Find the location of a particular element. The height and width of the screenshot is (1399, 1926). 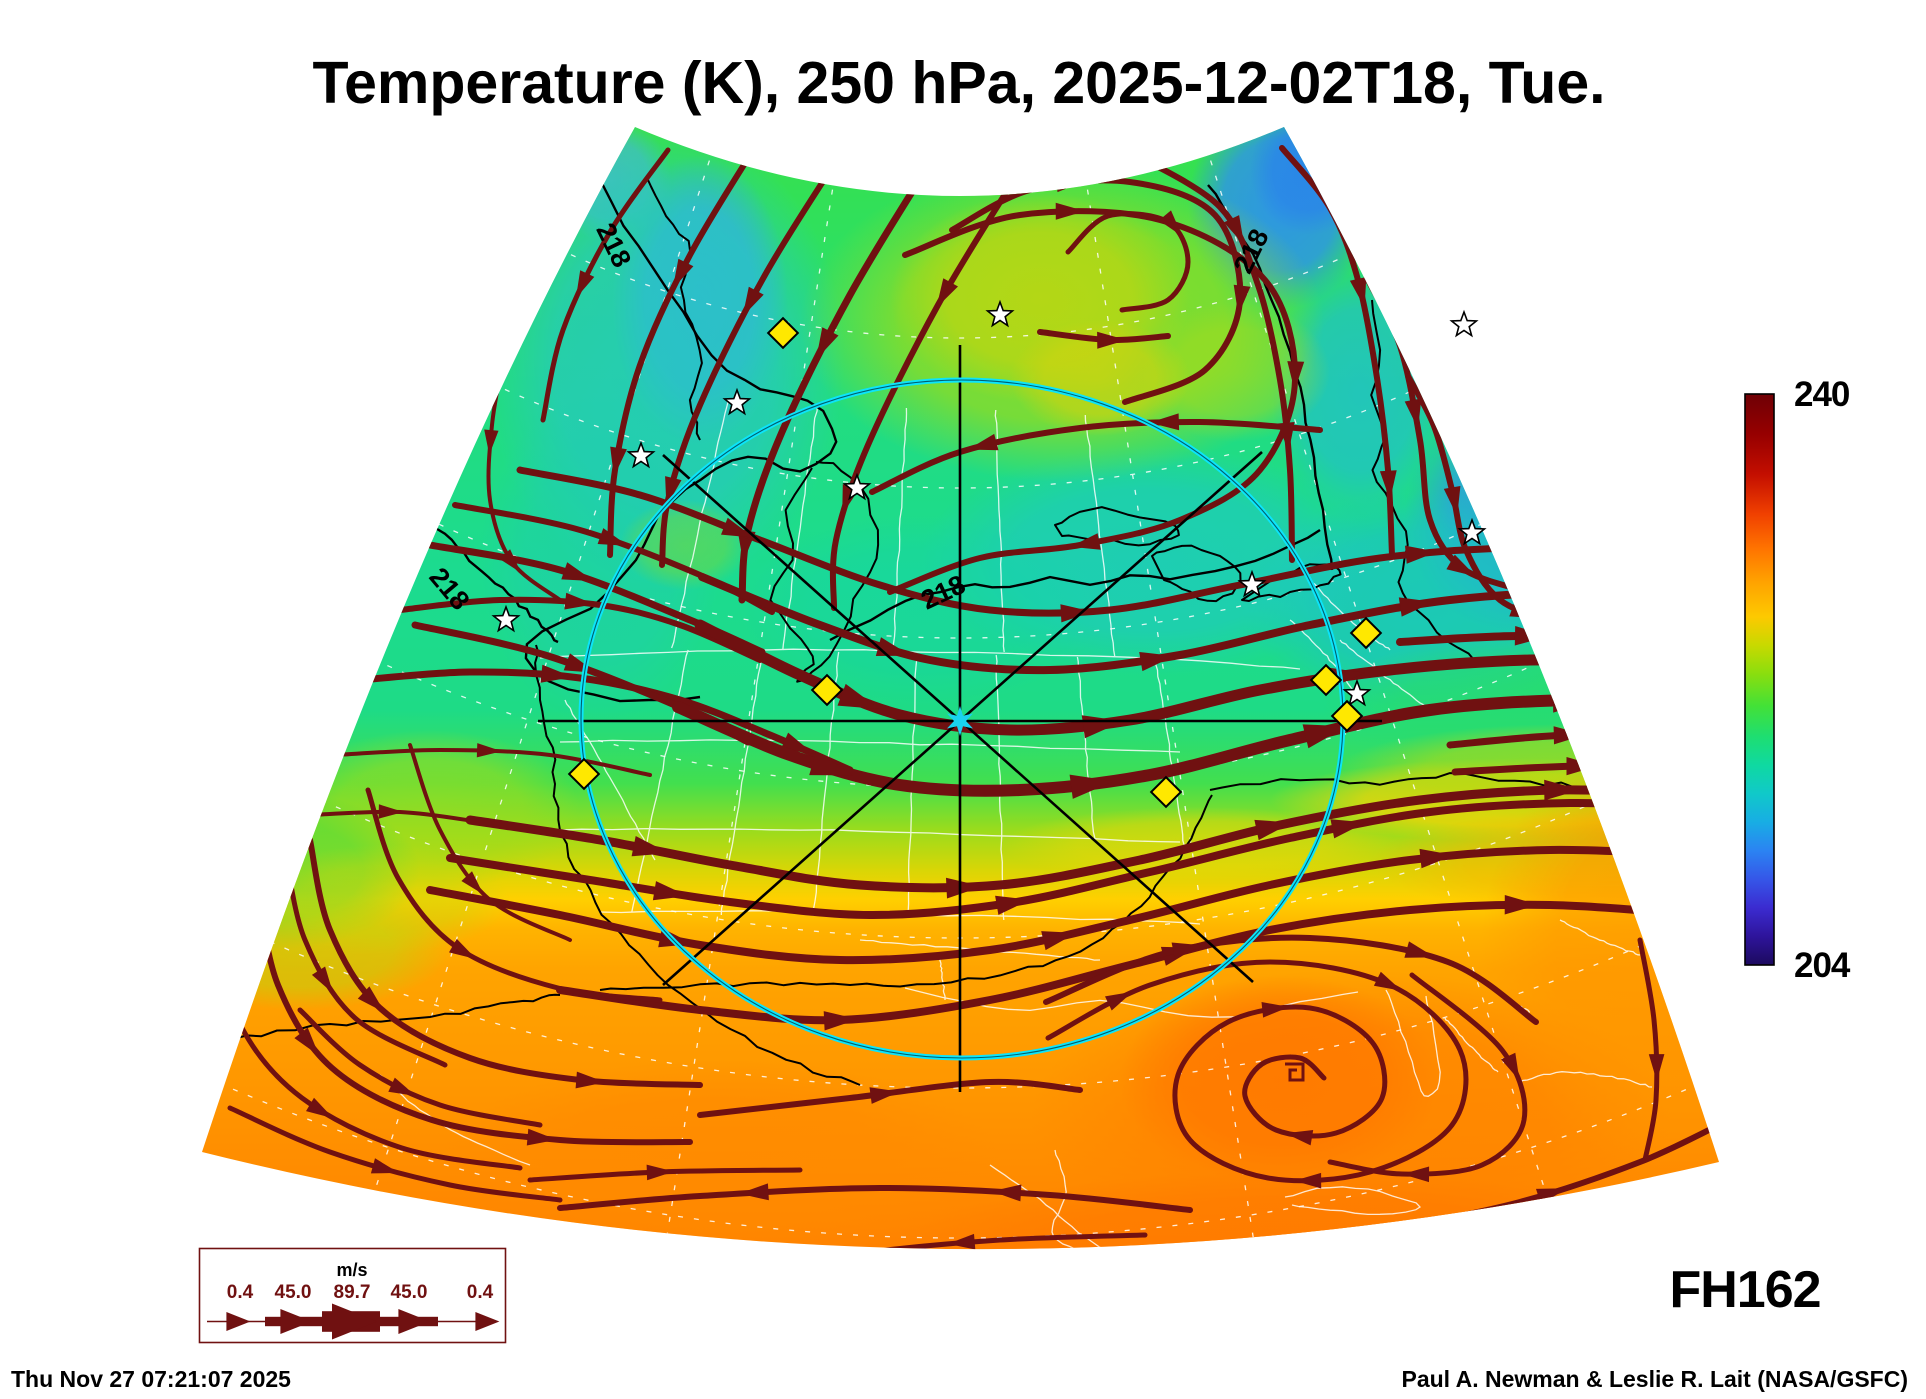

svg-text: m/s is located at coordinates (351, 1270).